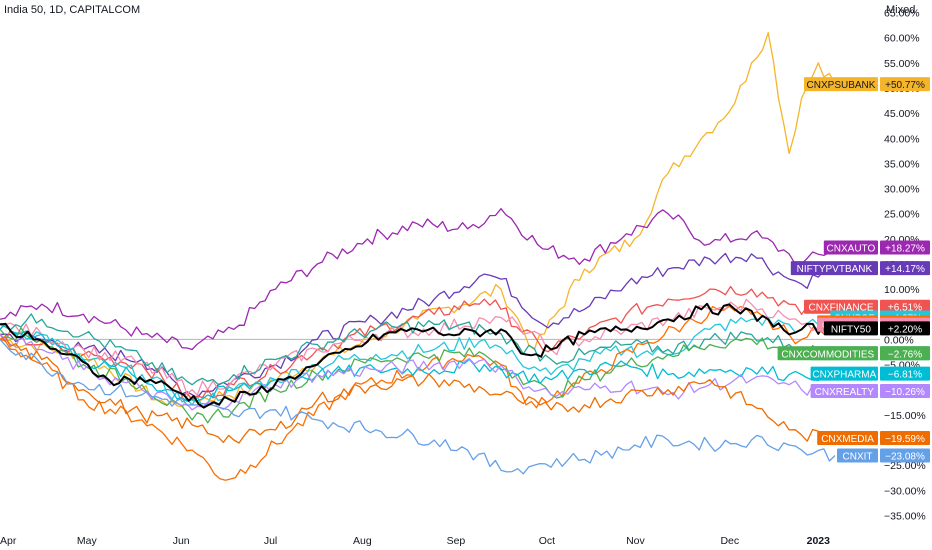 The width and height of the screenshot is (932, 550). I want to click on series-name-tag-cnxauto: CNXAUTO, so click(850, 247).